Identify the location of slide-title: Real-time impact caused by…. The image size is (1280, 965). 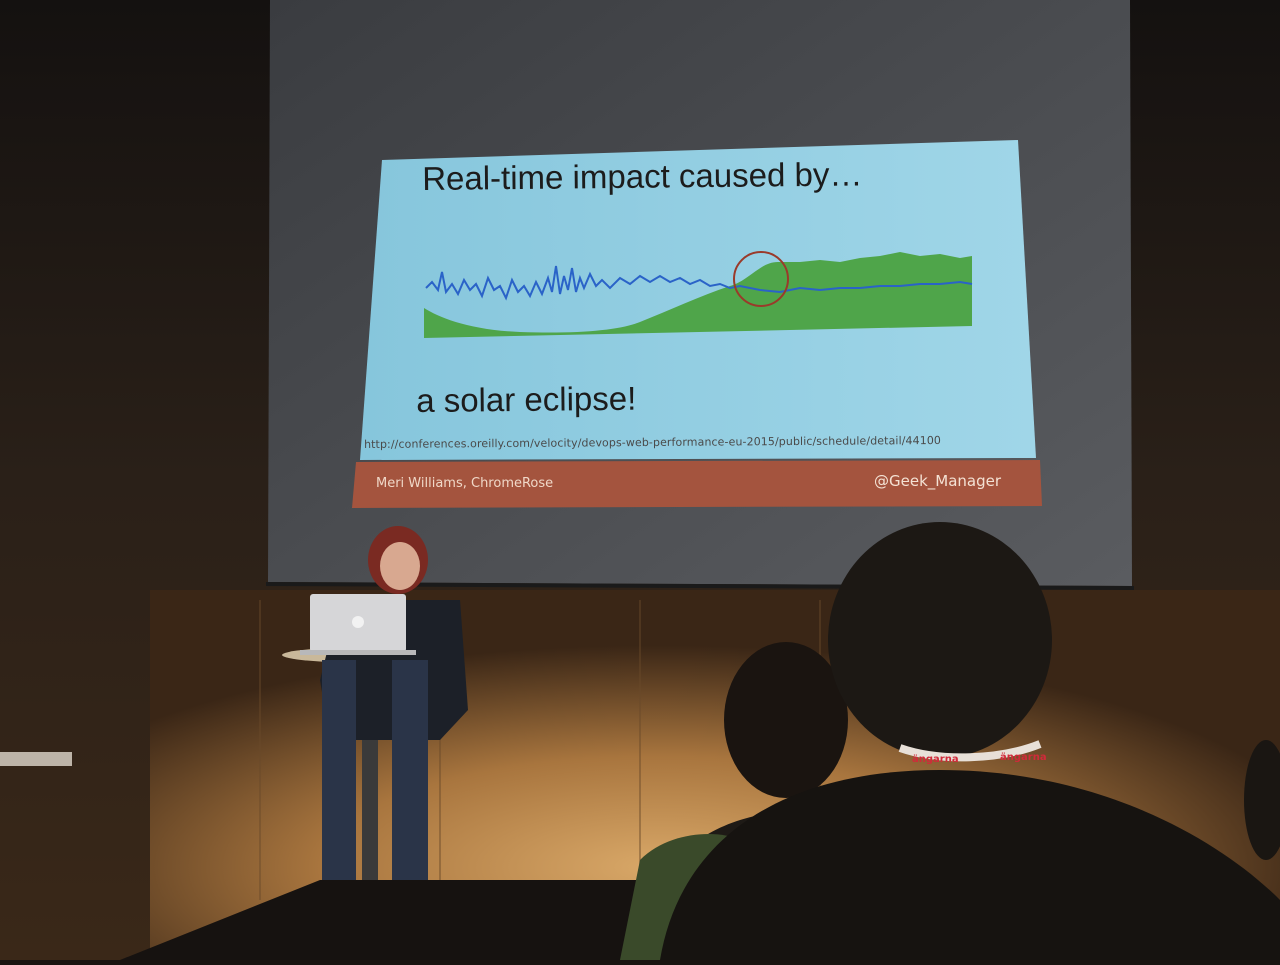
(642, 176).